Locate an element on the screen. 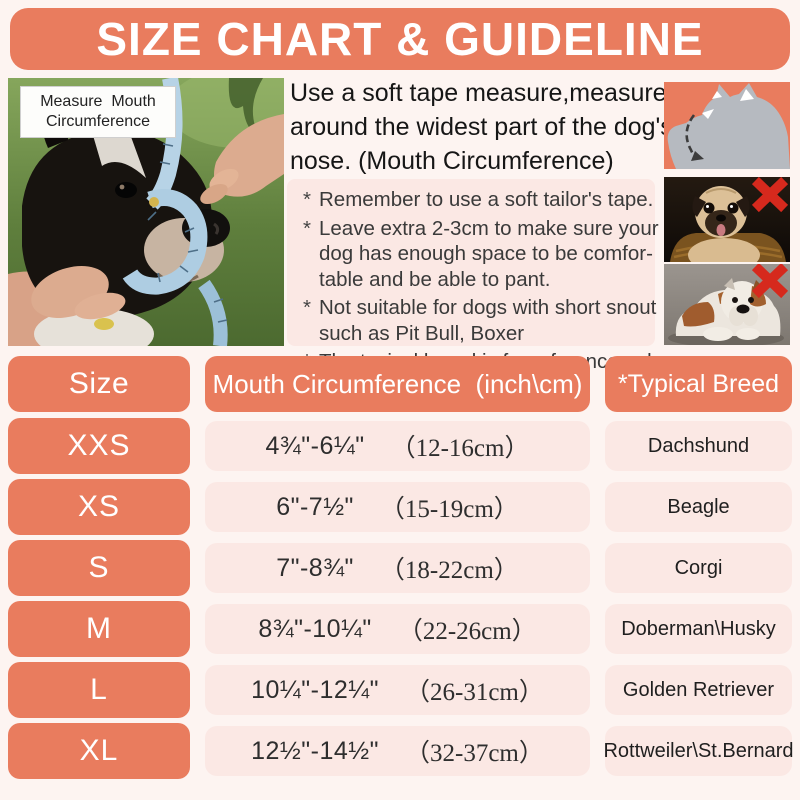 Image resolution: width=800 pixels, height=800 pixels. circumference-cell-l: 10¼"-12¼" （26-31cm） is located at coordinates (397, 690).